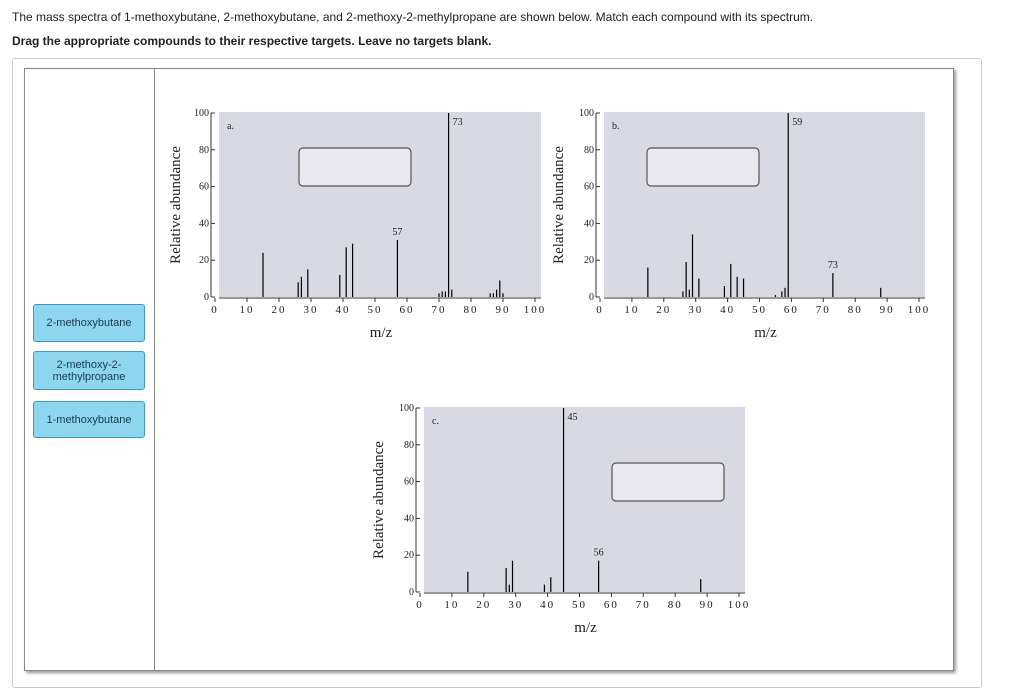 The image size is (1024, 688). What do you see at coordinates (599, 553) in the screenshot?
I see `peak-label: 56` at bounding box center [599, 553].